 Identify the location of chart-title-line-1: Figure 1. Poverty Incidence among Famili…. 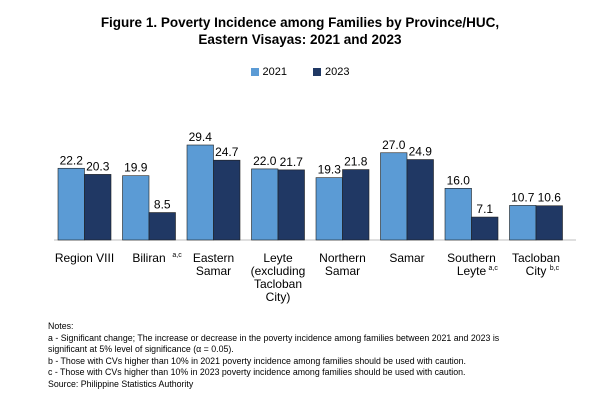
(300, 22).